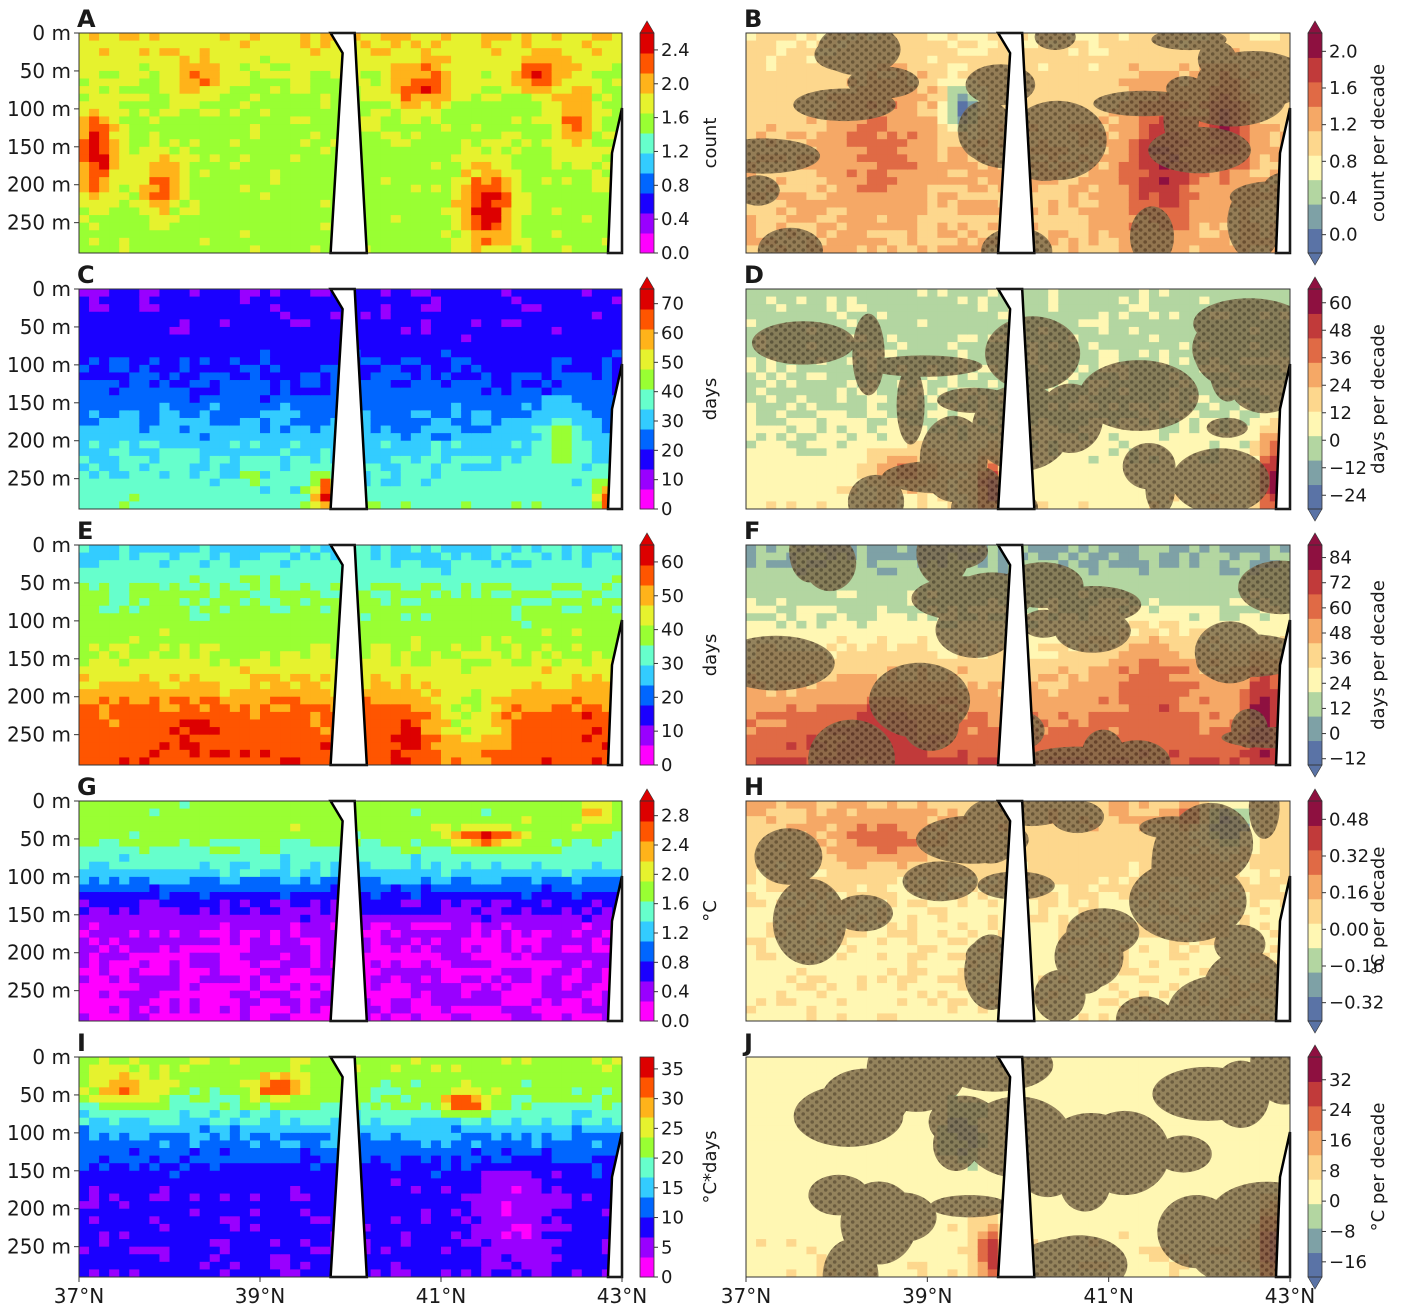  Describe the element at coordinates (1334, 1171) in the screenshot. I see `colorbar-tick-label: 8` at that location.